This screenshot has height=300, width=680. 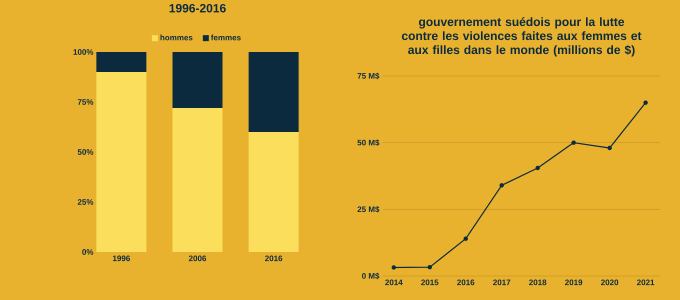 I want to click on y-tick-label: 50%, so click(x=86, y=152).